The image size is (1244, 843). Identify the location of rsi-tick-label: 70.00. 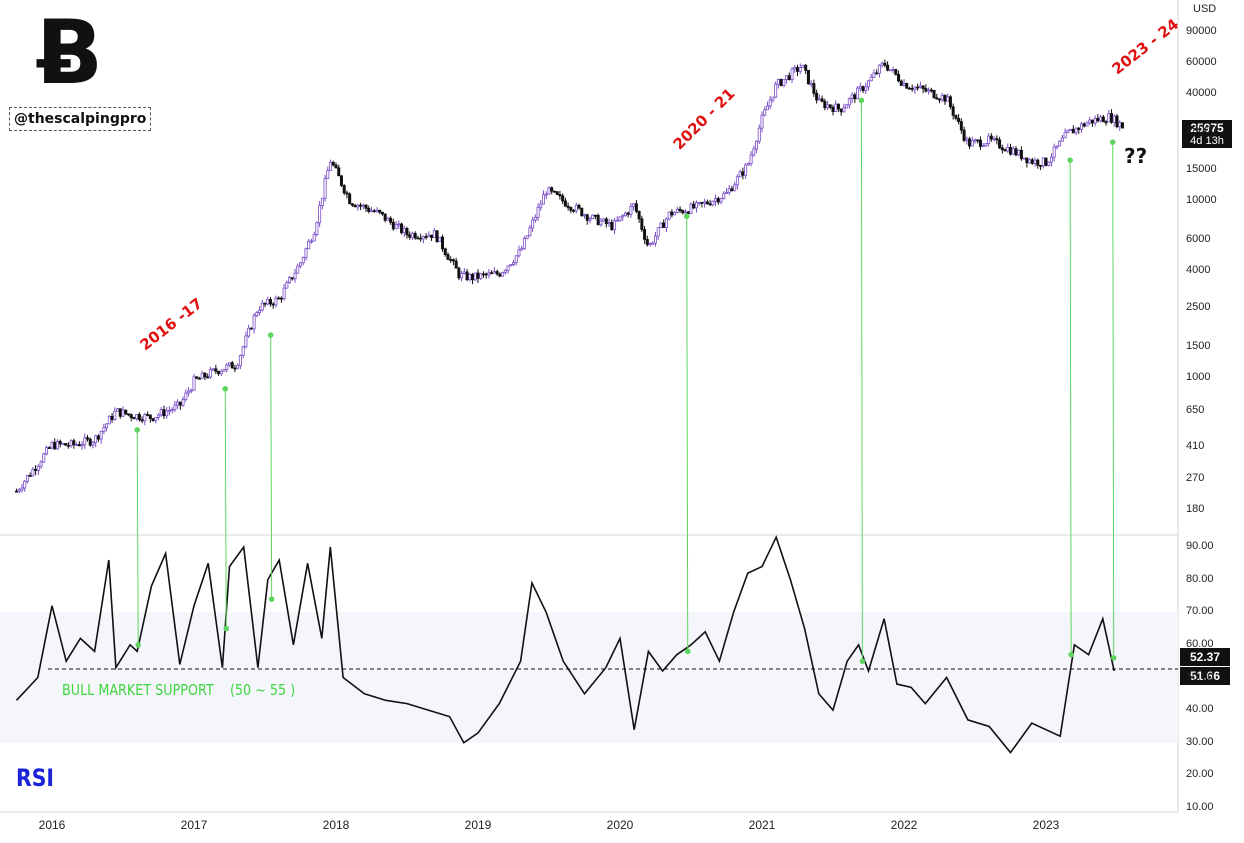
(1200, 611).